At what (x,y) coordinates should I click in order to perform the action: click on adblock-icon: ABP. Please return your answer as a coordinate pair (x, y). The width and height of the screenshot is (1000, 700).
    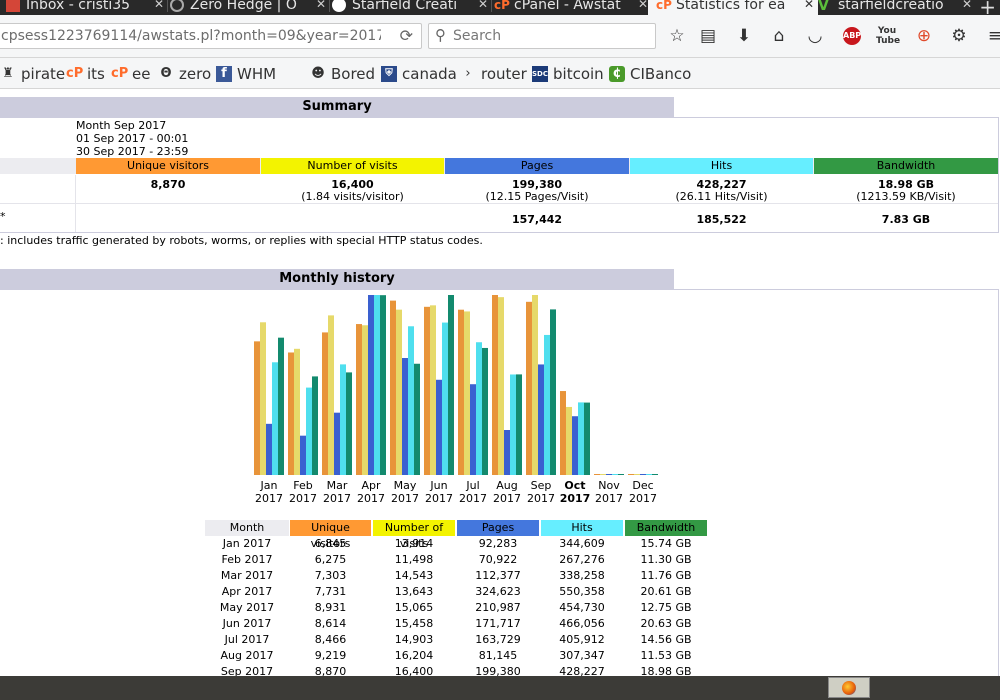
    Looking at the image, I should click on (852, 36).